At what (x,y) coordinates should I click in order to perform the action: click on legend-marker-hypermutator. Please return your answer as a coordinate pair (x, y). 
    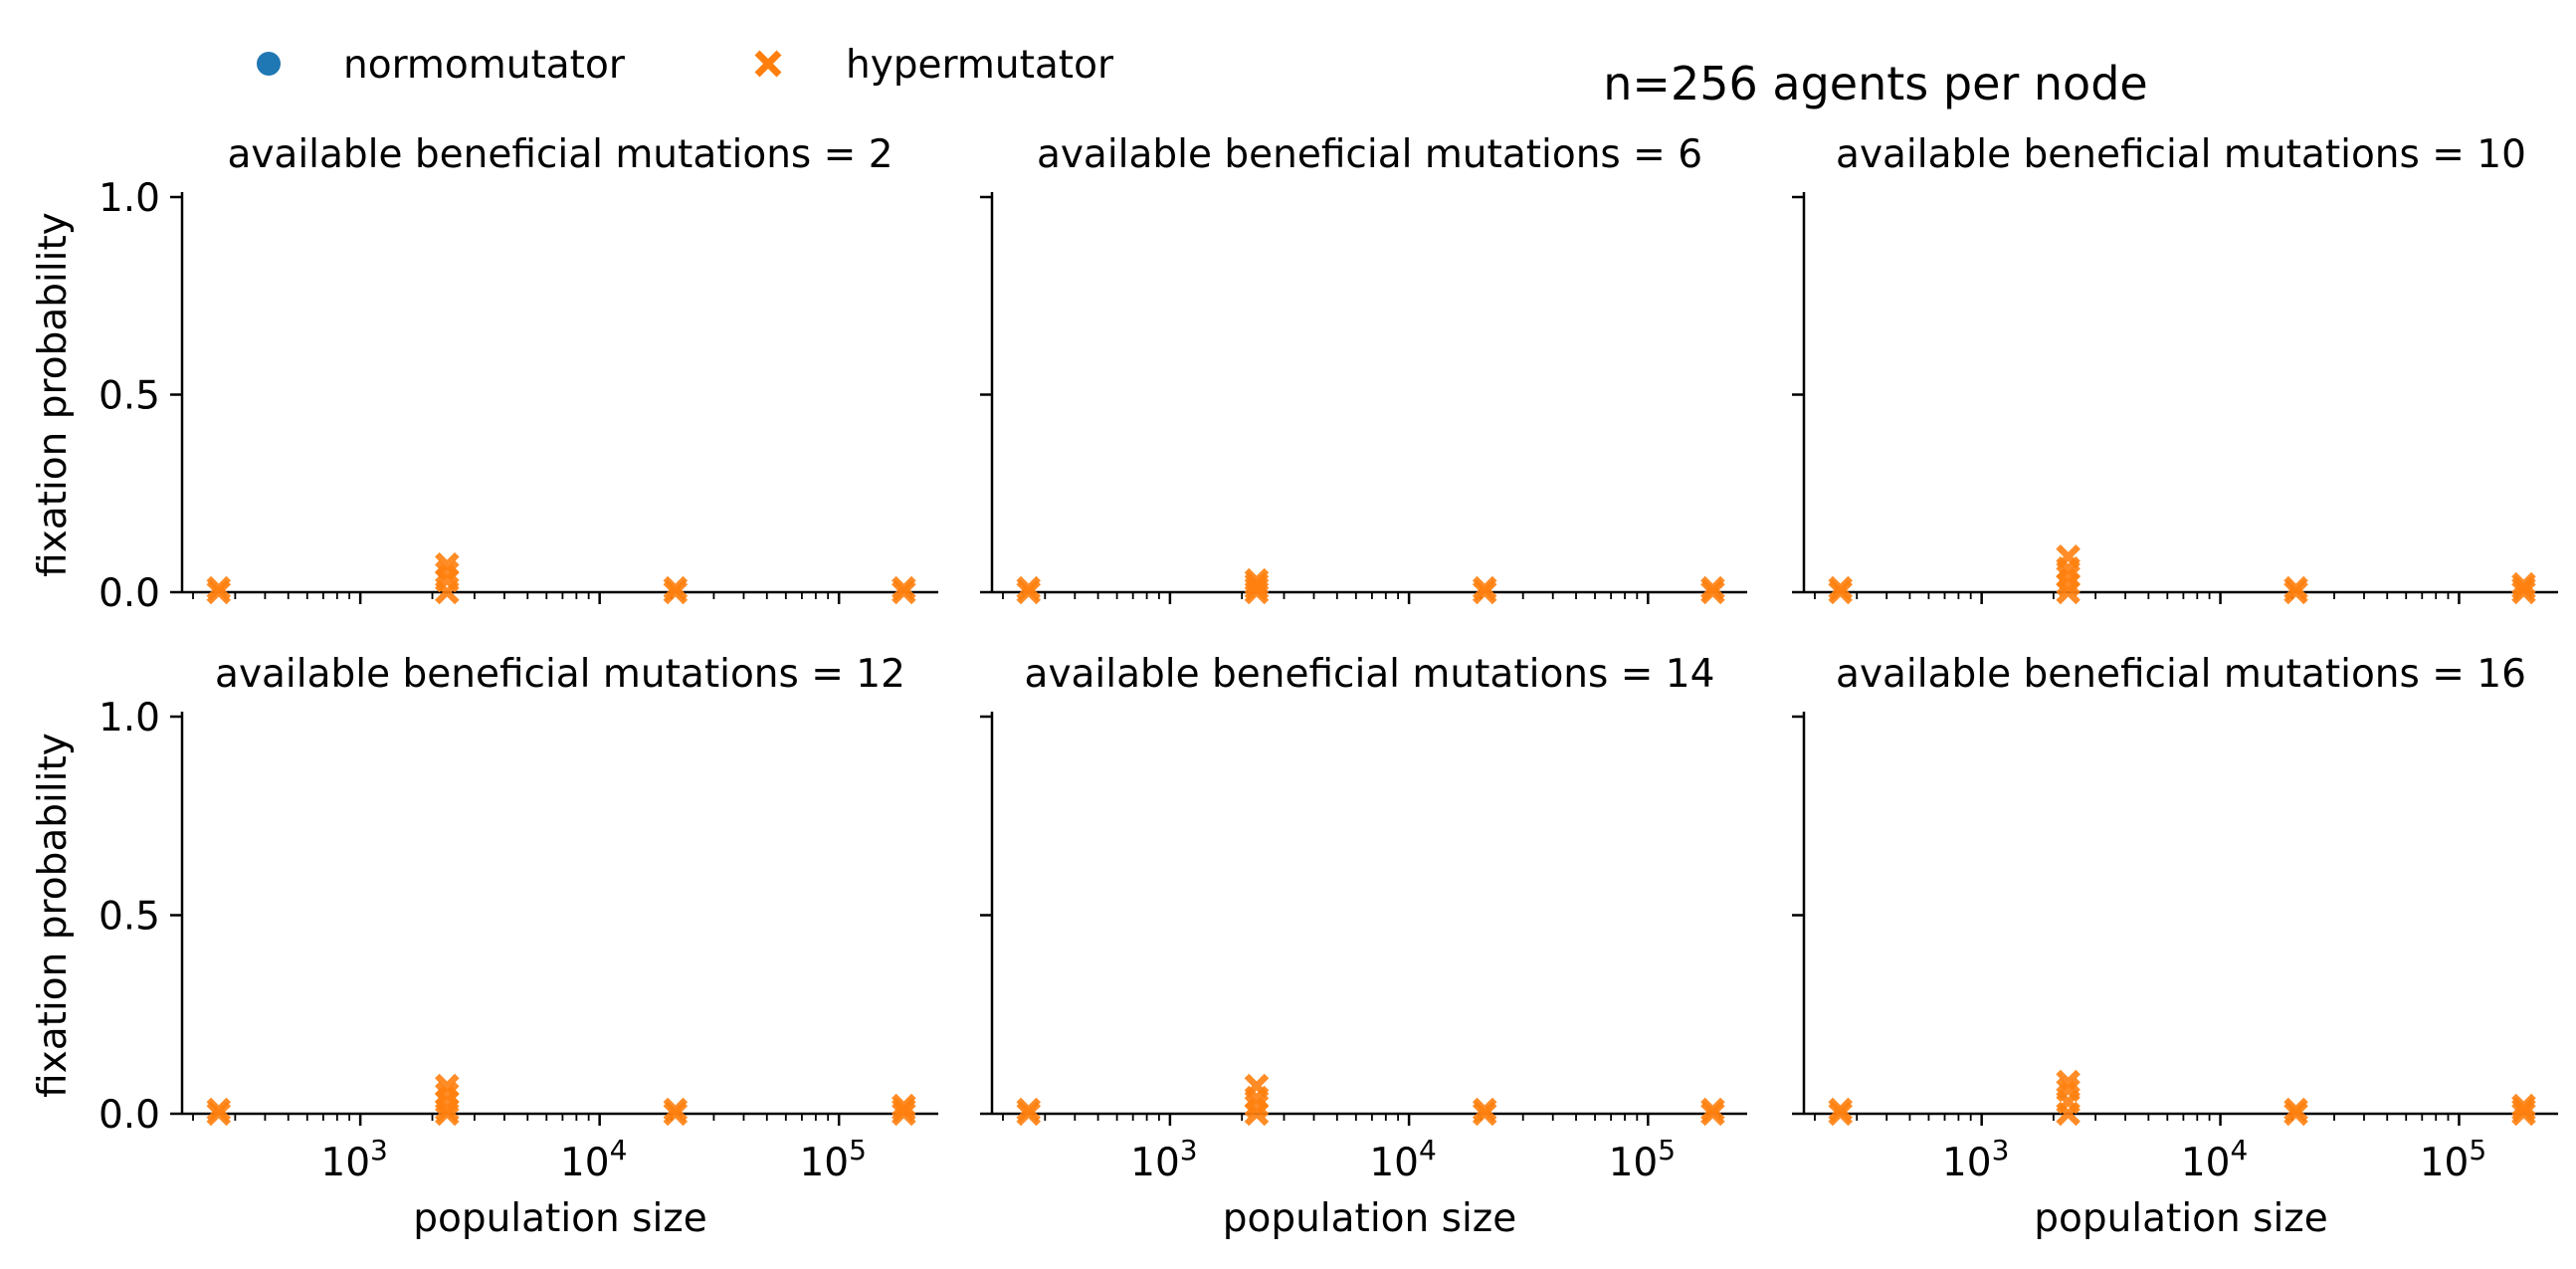
    Looking at the image, I should click on (768, 64).